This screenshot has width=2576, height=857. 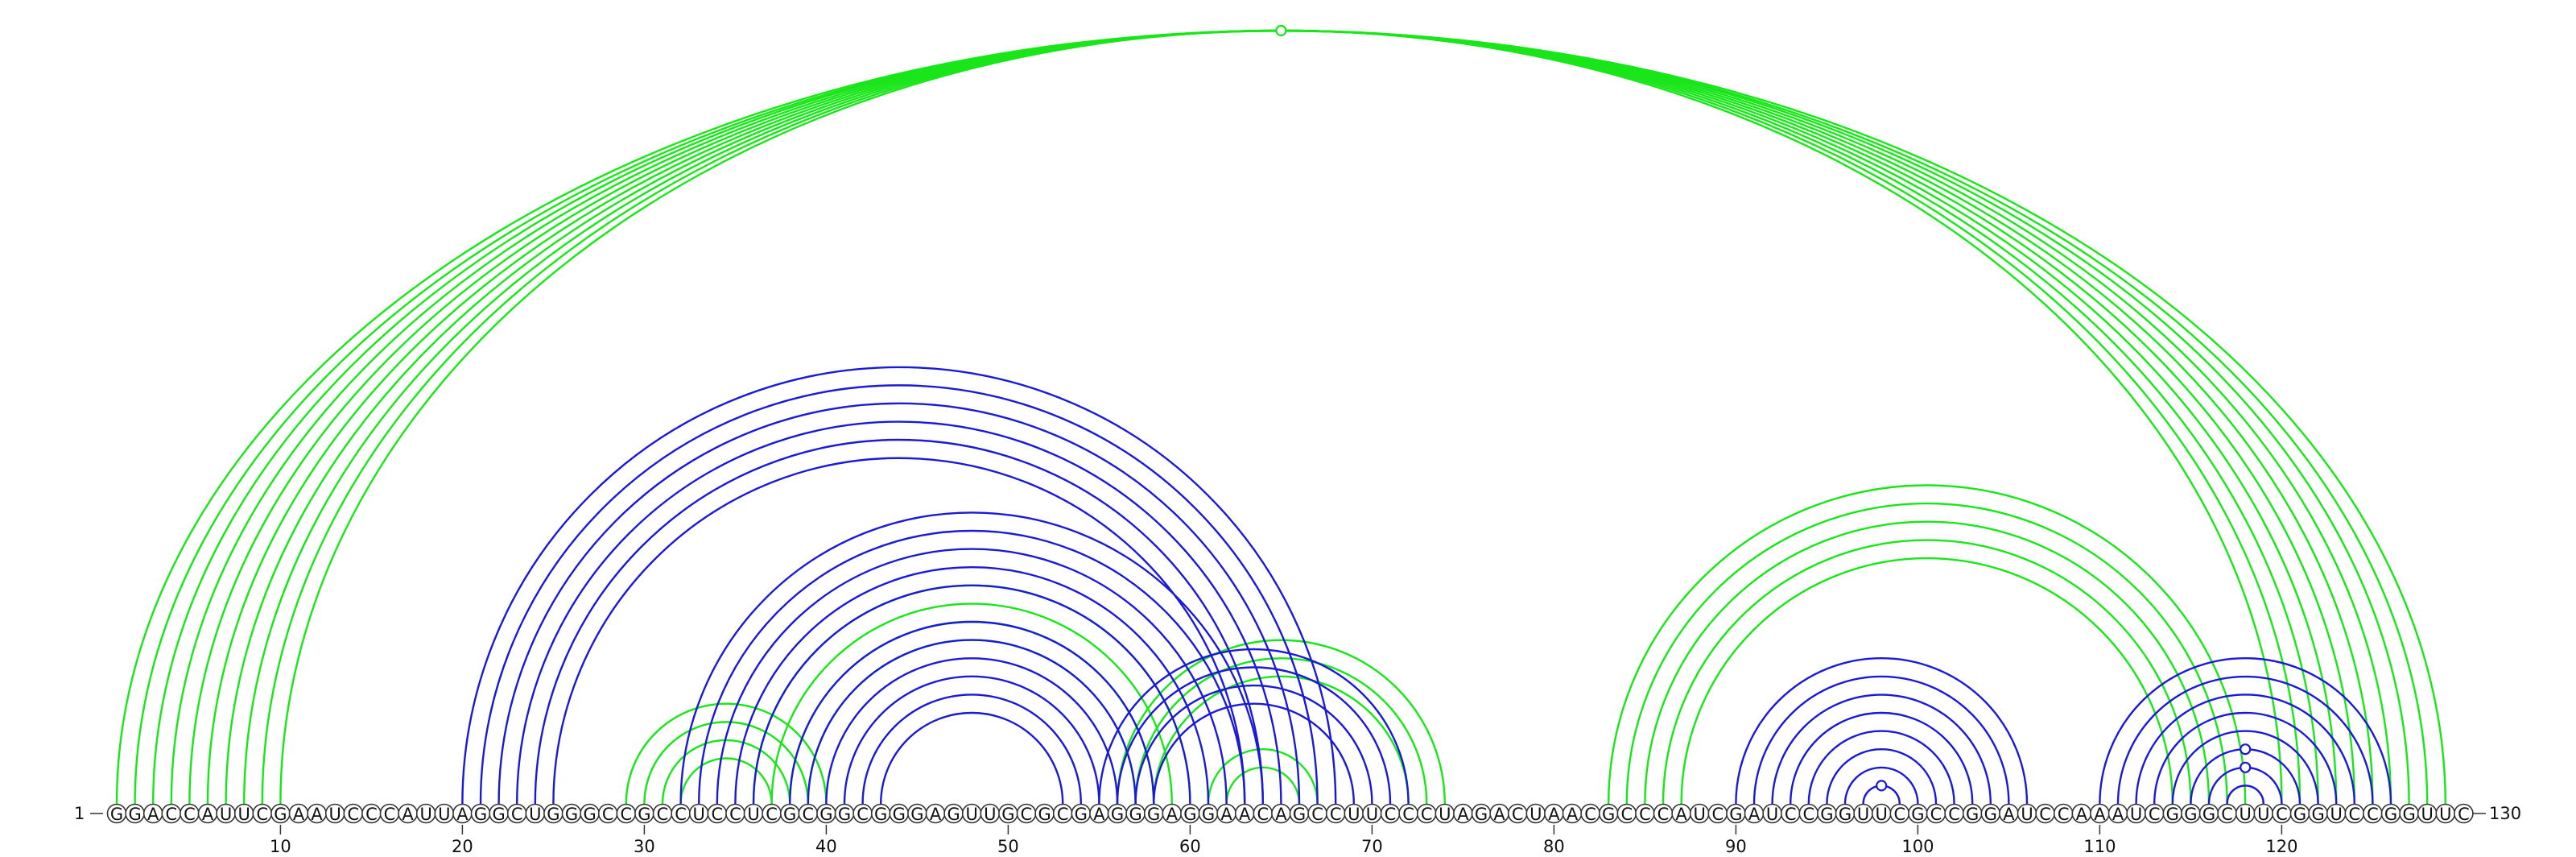 I want to click on nucleotide-61: G, so click(x=1208, y=813).